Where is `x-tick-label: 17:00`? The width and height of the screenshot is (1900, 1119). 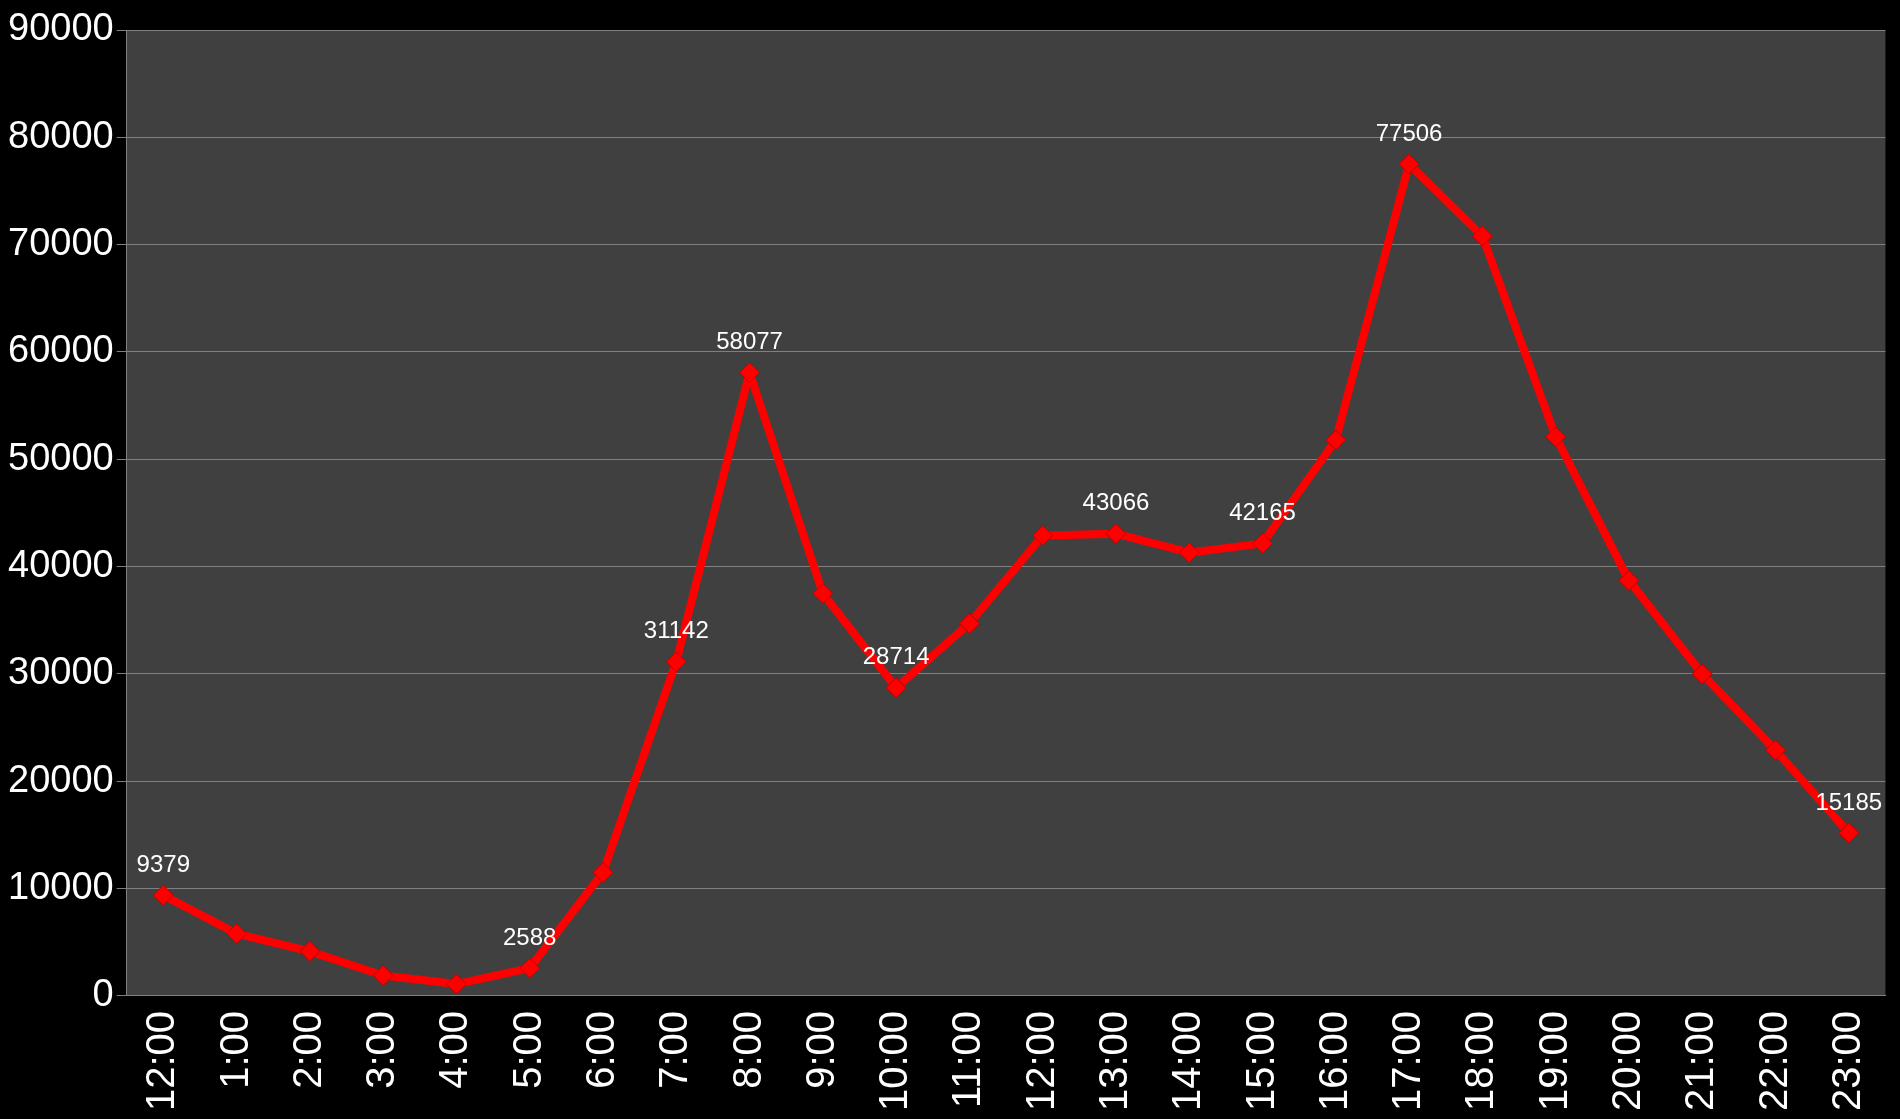
x-tick-label: 17:00 is located at coordinates (1406, 1061).